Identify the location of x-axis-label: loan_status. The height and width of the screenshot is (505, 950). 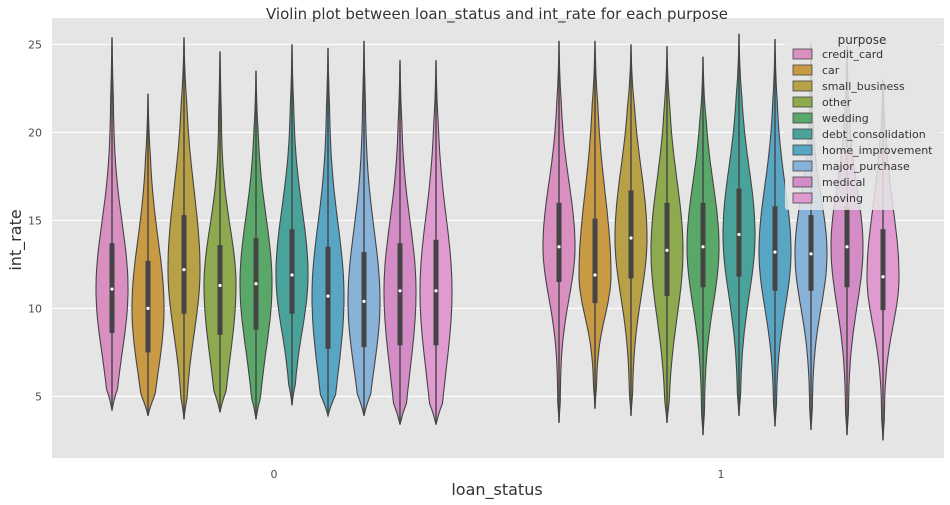
(496, 490).